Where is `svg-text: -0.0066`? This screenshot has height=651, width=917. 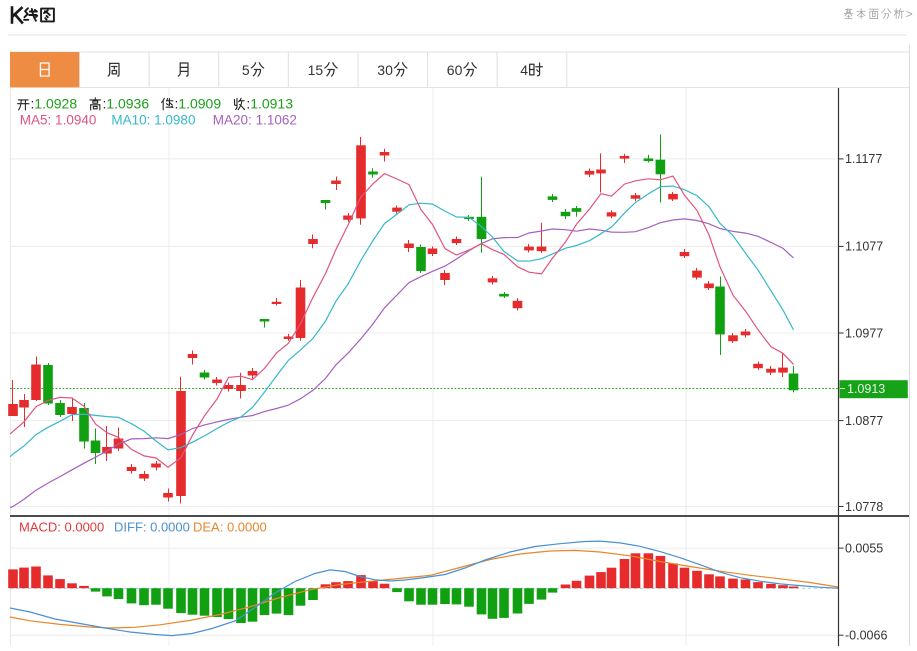
svg-text: -0.0066 is located at coordinates (866, 636).